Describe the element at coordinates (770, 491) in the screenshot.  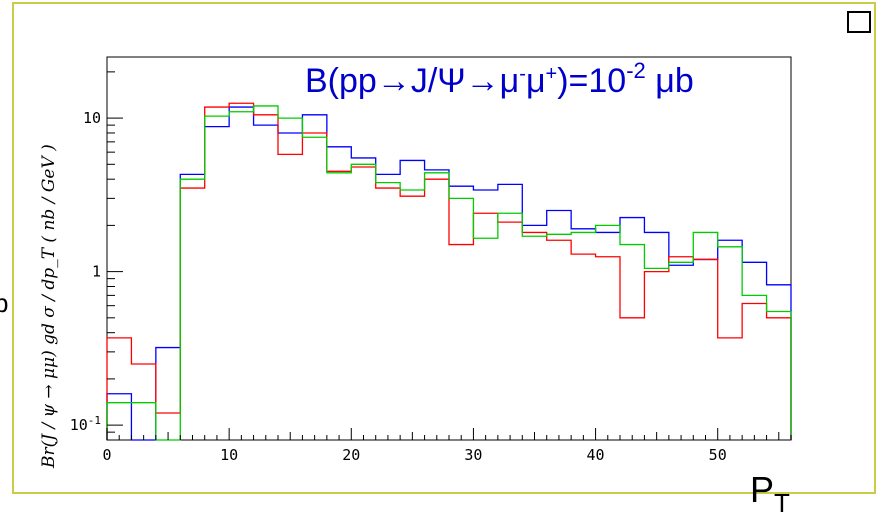
I see `x-axis-label: PT` at that location.